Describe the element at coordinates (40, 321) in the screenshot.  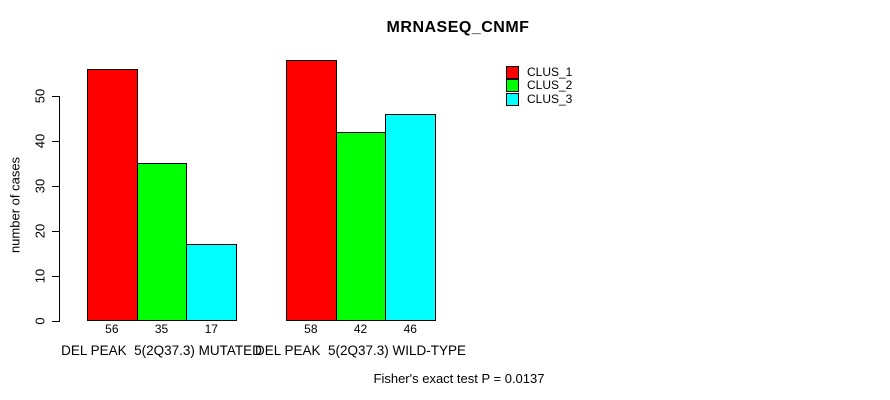
I see `y-tick-label-0: 0` at that location.